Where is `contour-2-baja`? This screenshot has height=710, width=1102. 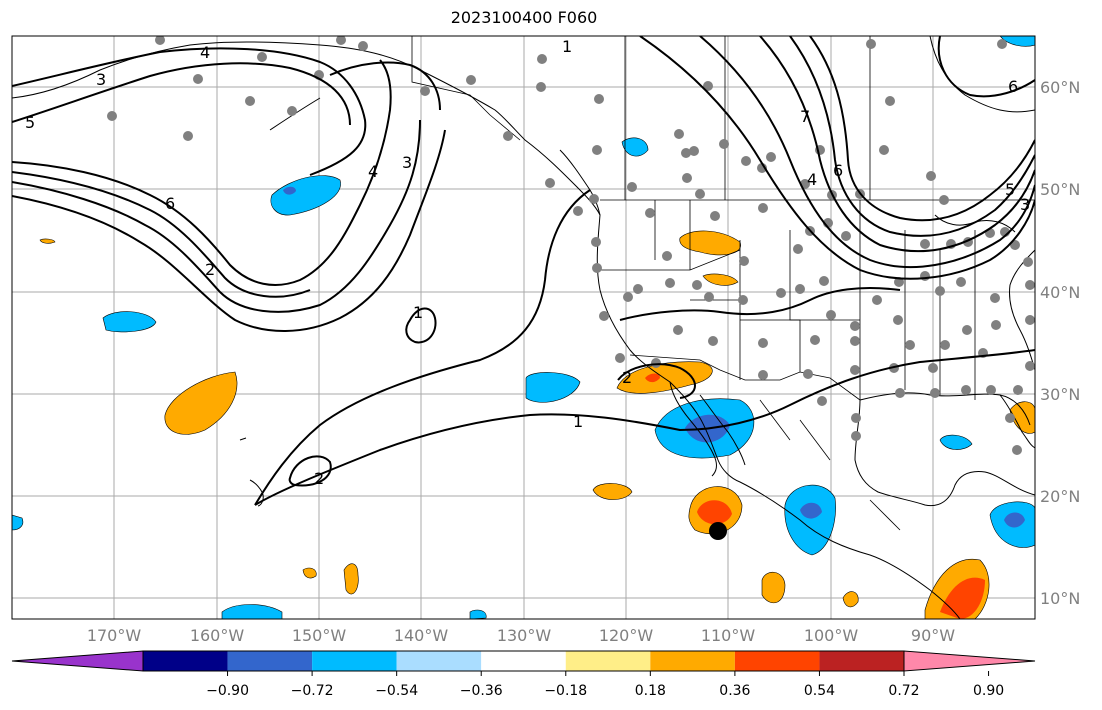
contour-2-baja is located at coordinates (656, 381).